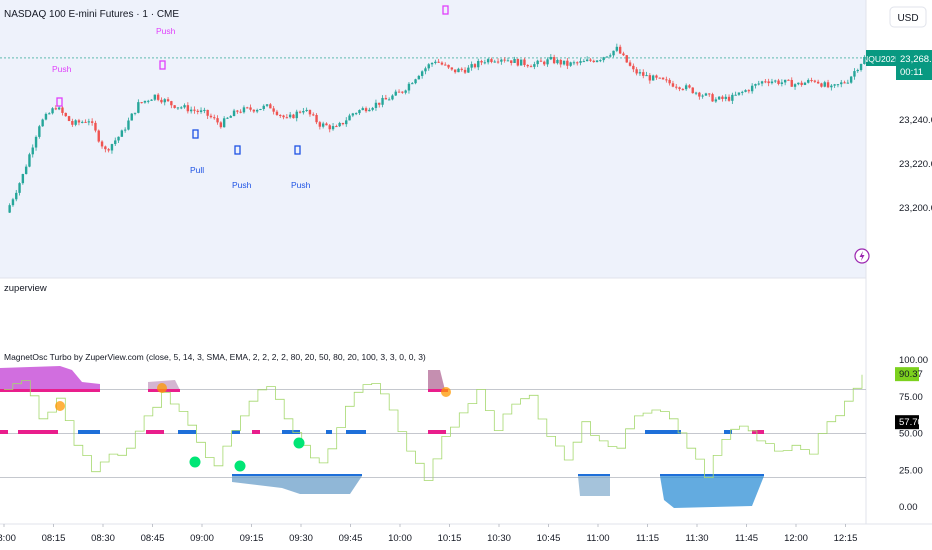 The height and width of the screenshot is (550, 932). What do you see at coordinates (908, 17) in the screenshot?
I see `currency-button` at bounding box center [908, 17].